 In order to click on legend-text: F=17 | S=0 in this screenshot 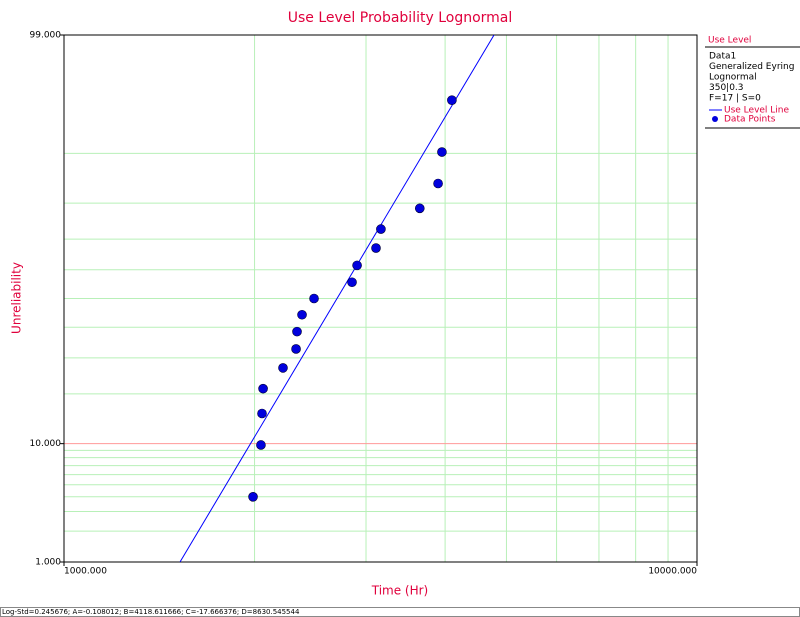, I will do `click(735, 99)`.